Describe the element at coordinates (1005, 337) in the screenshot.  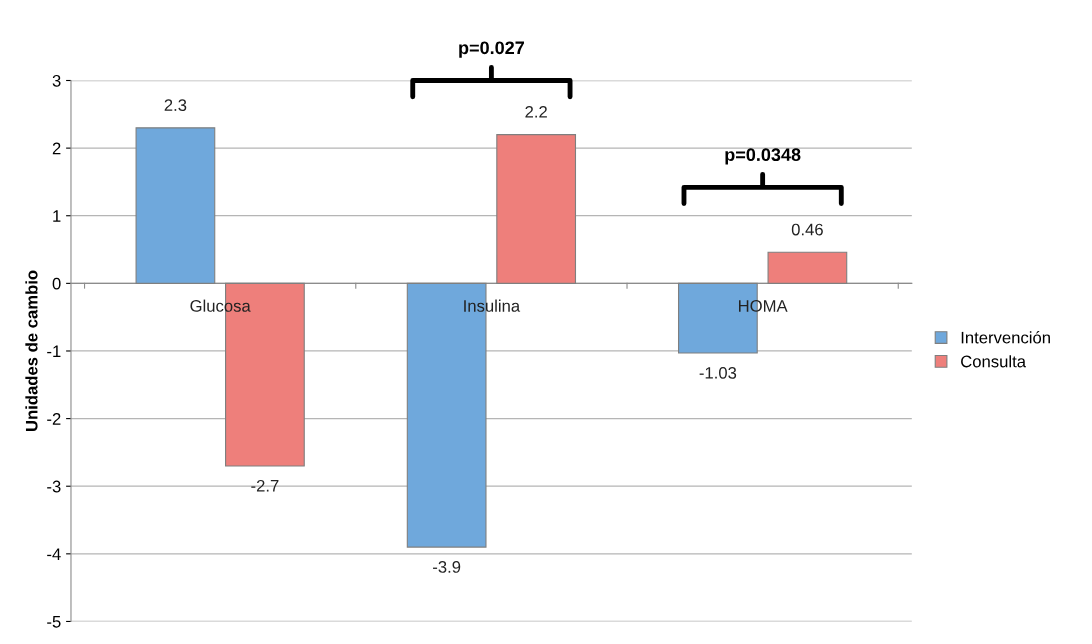
I see `legend-label: Intervención` at that location.